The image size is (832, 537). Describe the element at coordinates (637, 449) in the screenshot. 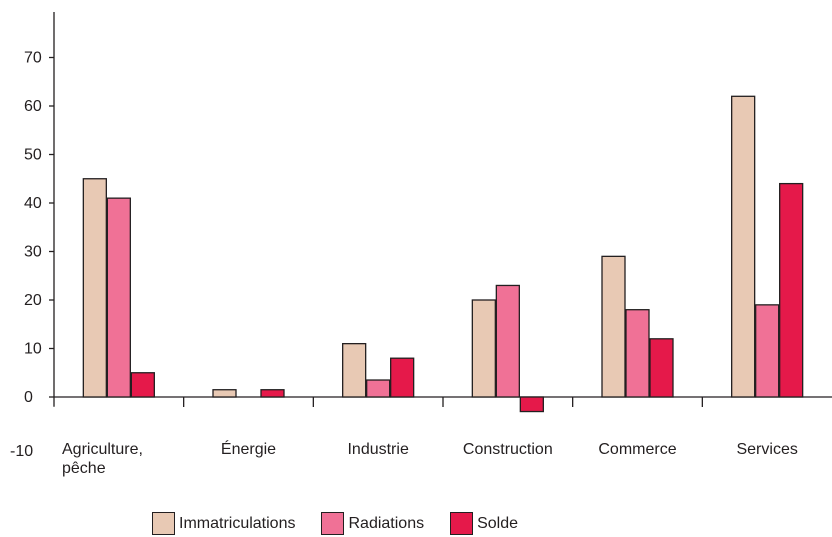

I see `category-label: Commerce` at that location.